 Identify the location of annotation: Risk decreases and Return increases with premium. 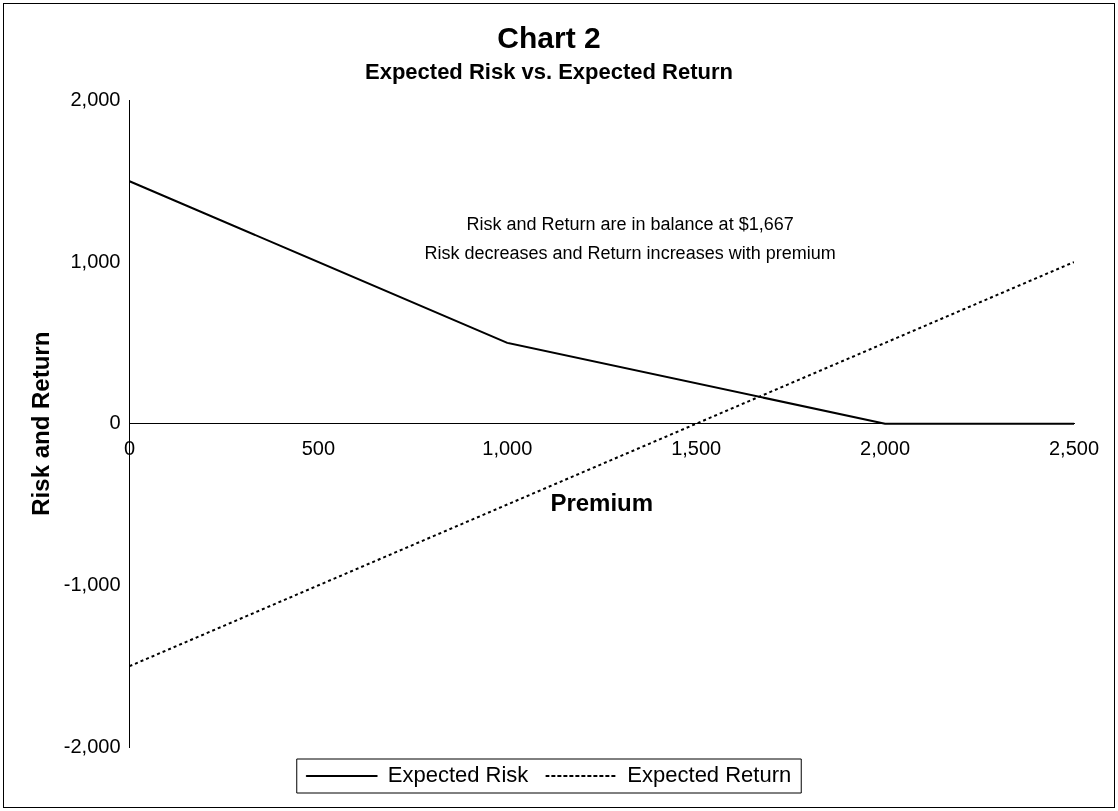
(630, 253).